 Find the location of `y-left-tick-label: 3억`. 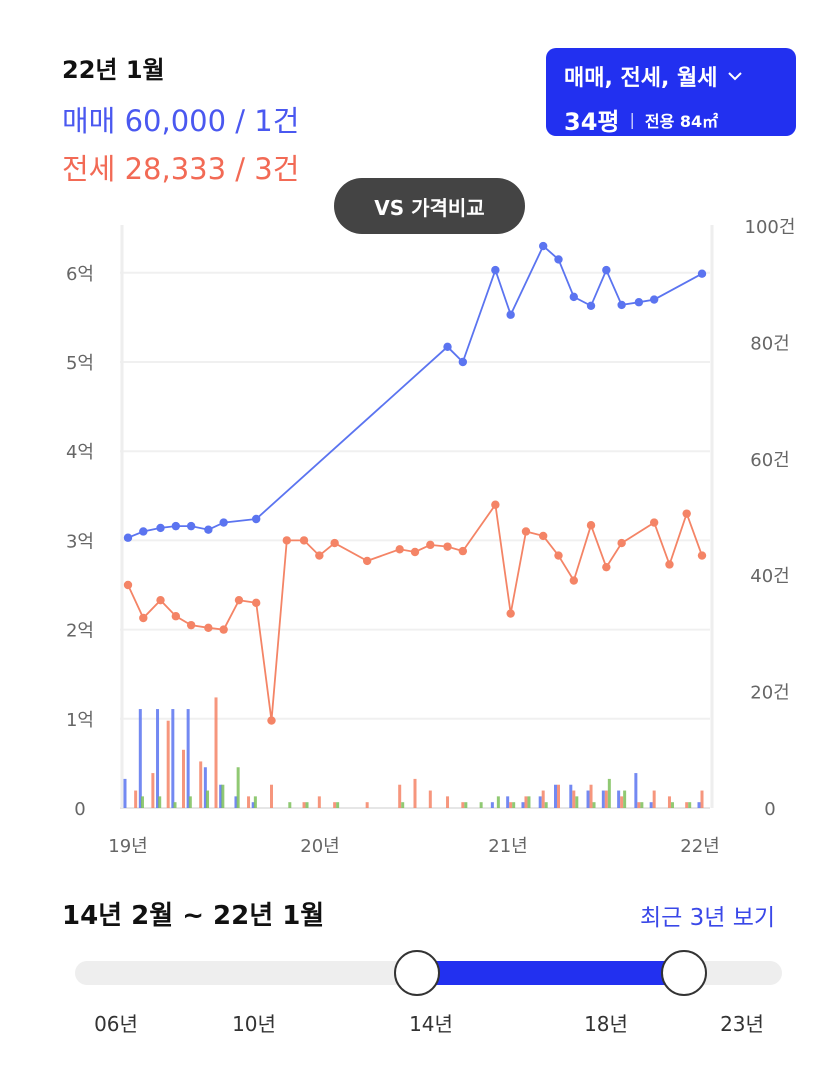

y-left-tick-label: 3억 is located at coordinates (80, 541).